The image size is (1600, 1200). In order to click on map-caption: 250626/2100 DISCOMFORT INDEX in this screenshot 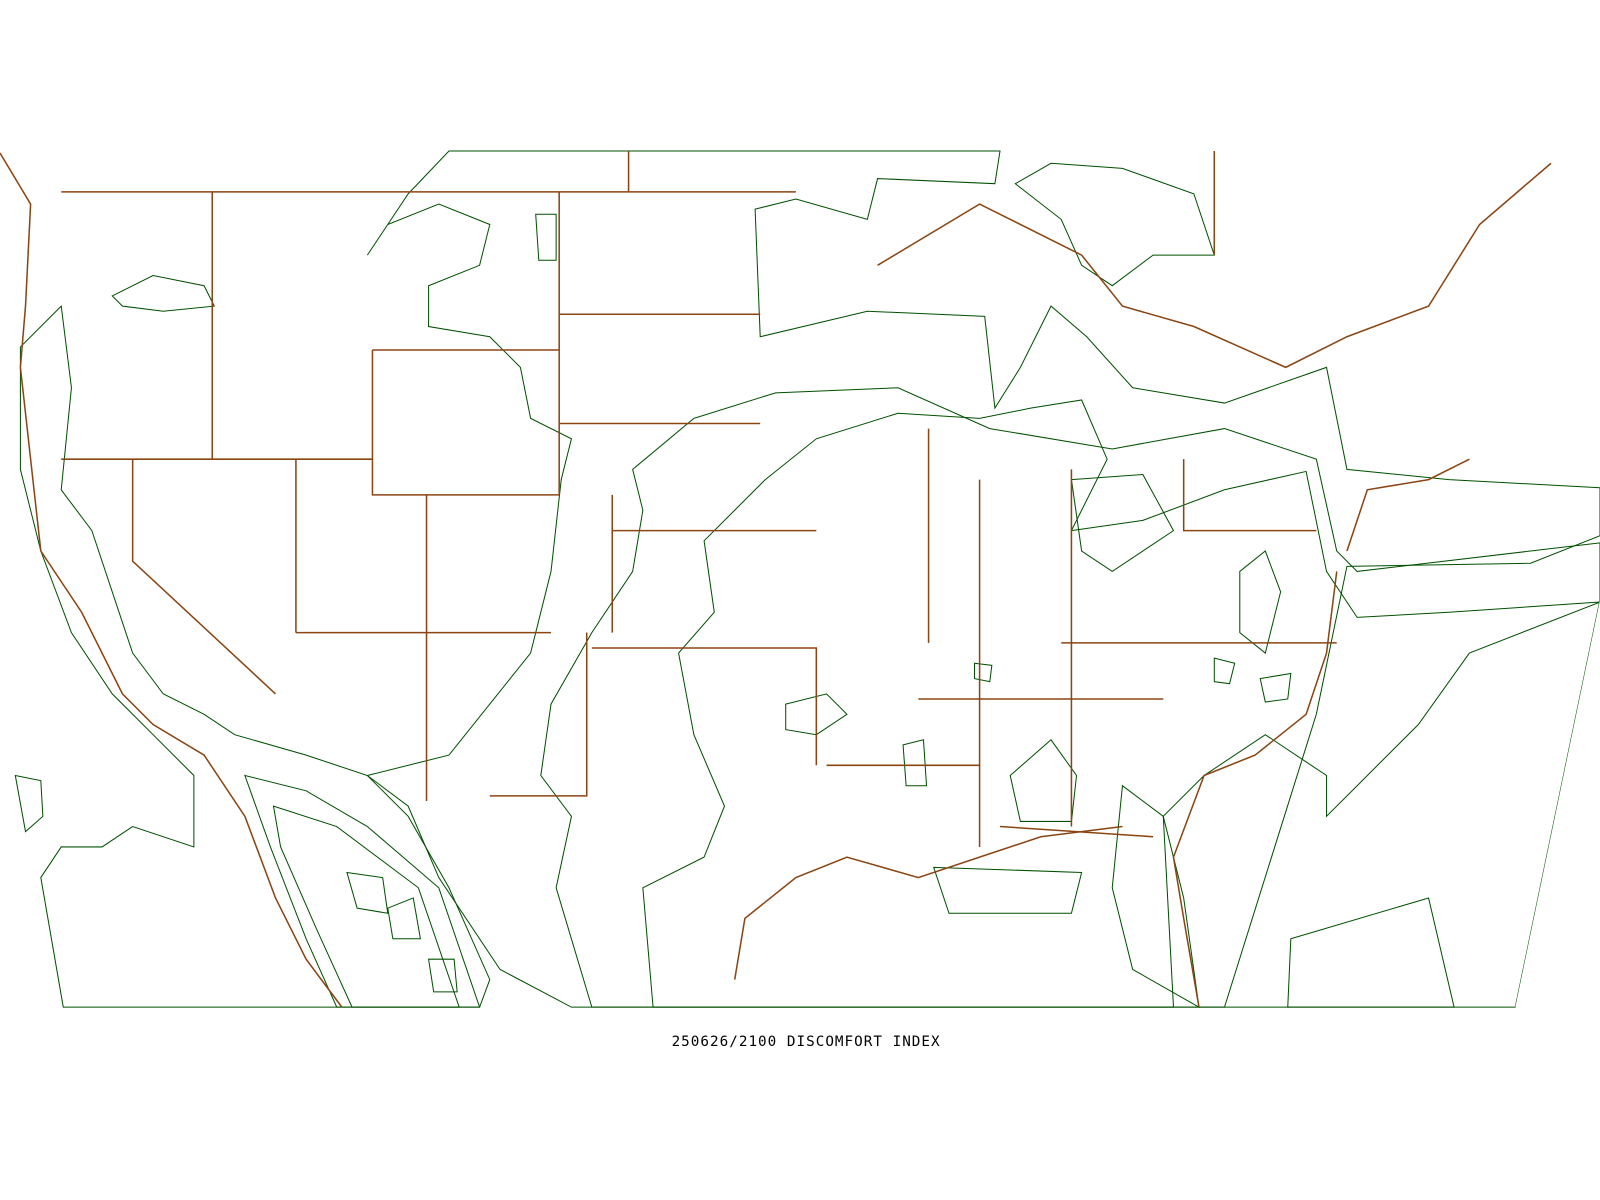, I will do `click(806, 1042)`.